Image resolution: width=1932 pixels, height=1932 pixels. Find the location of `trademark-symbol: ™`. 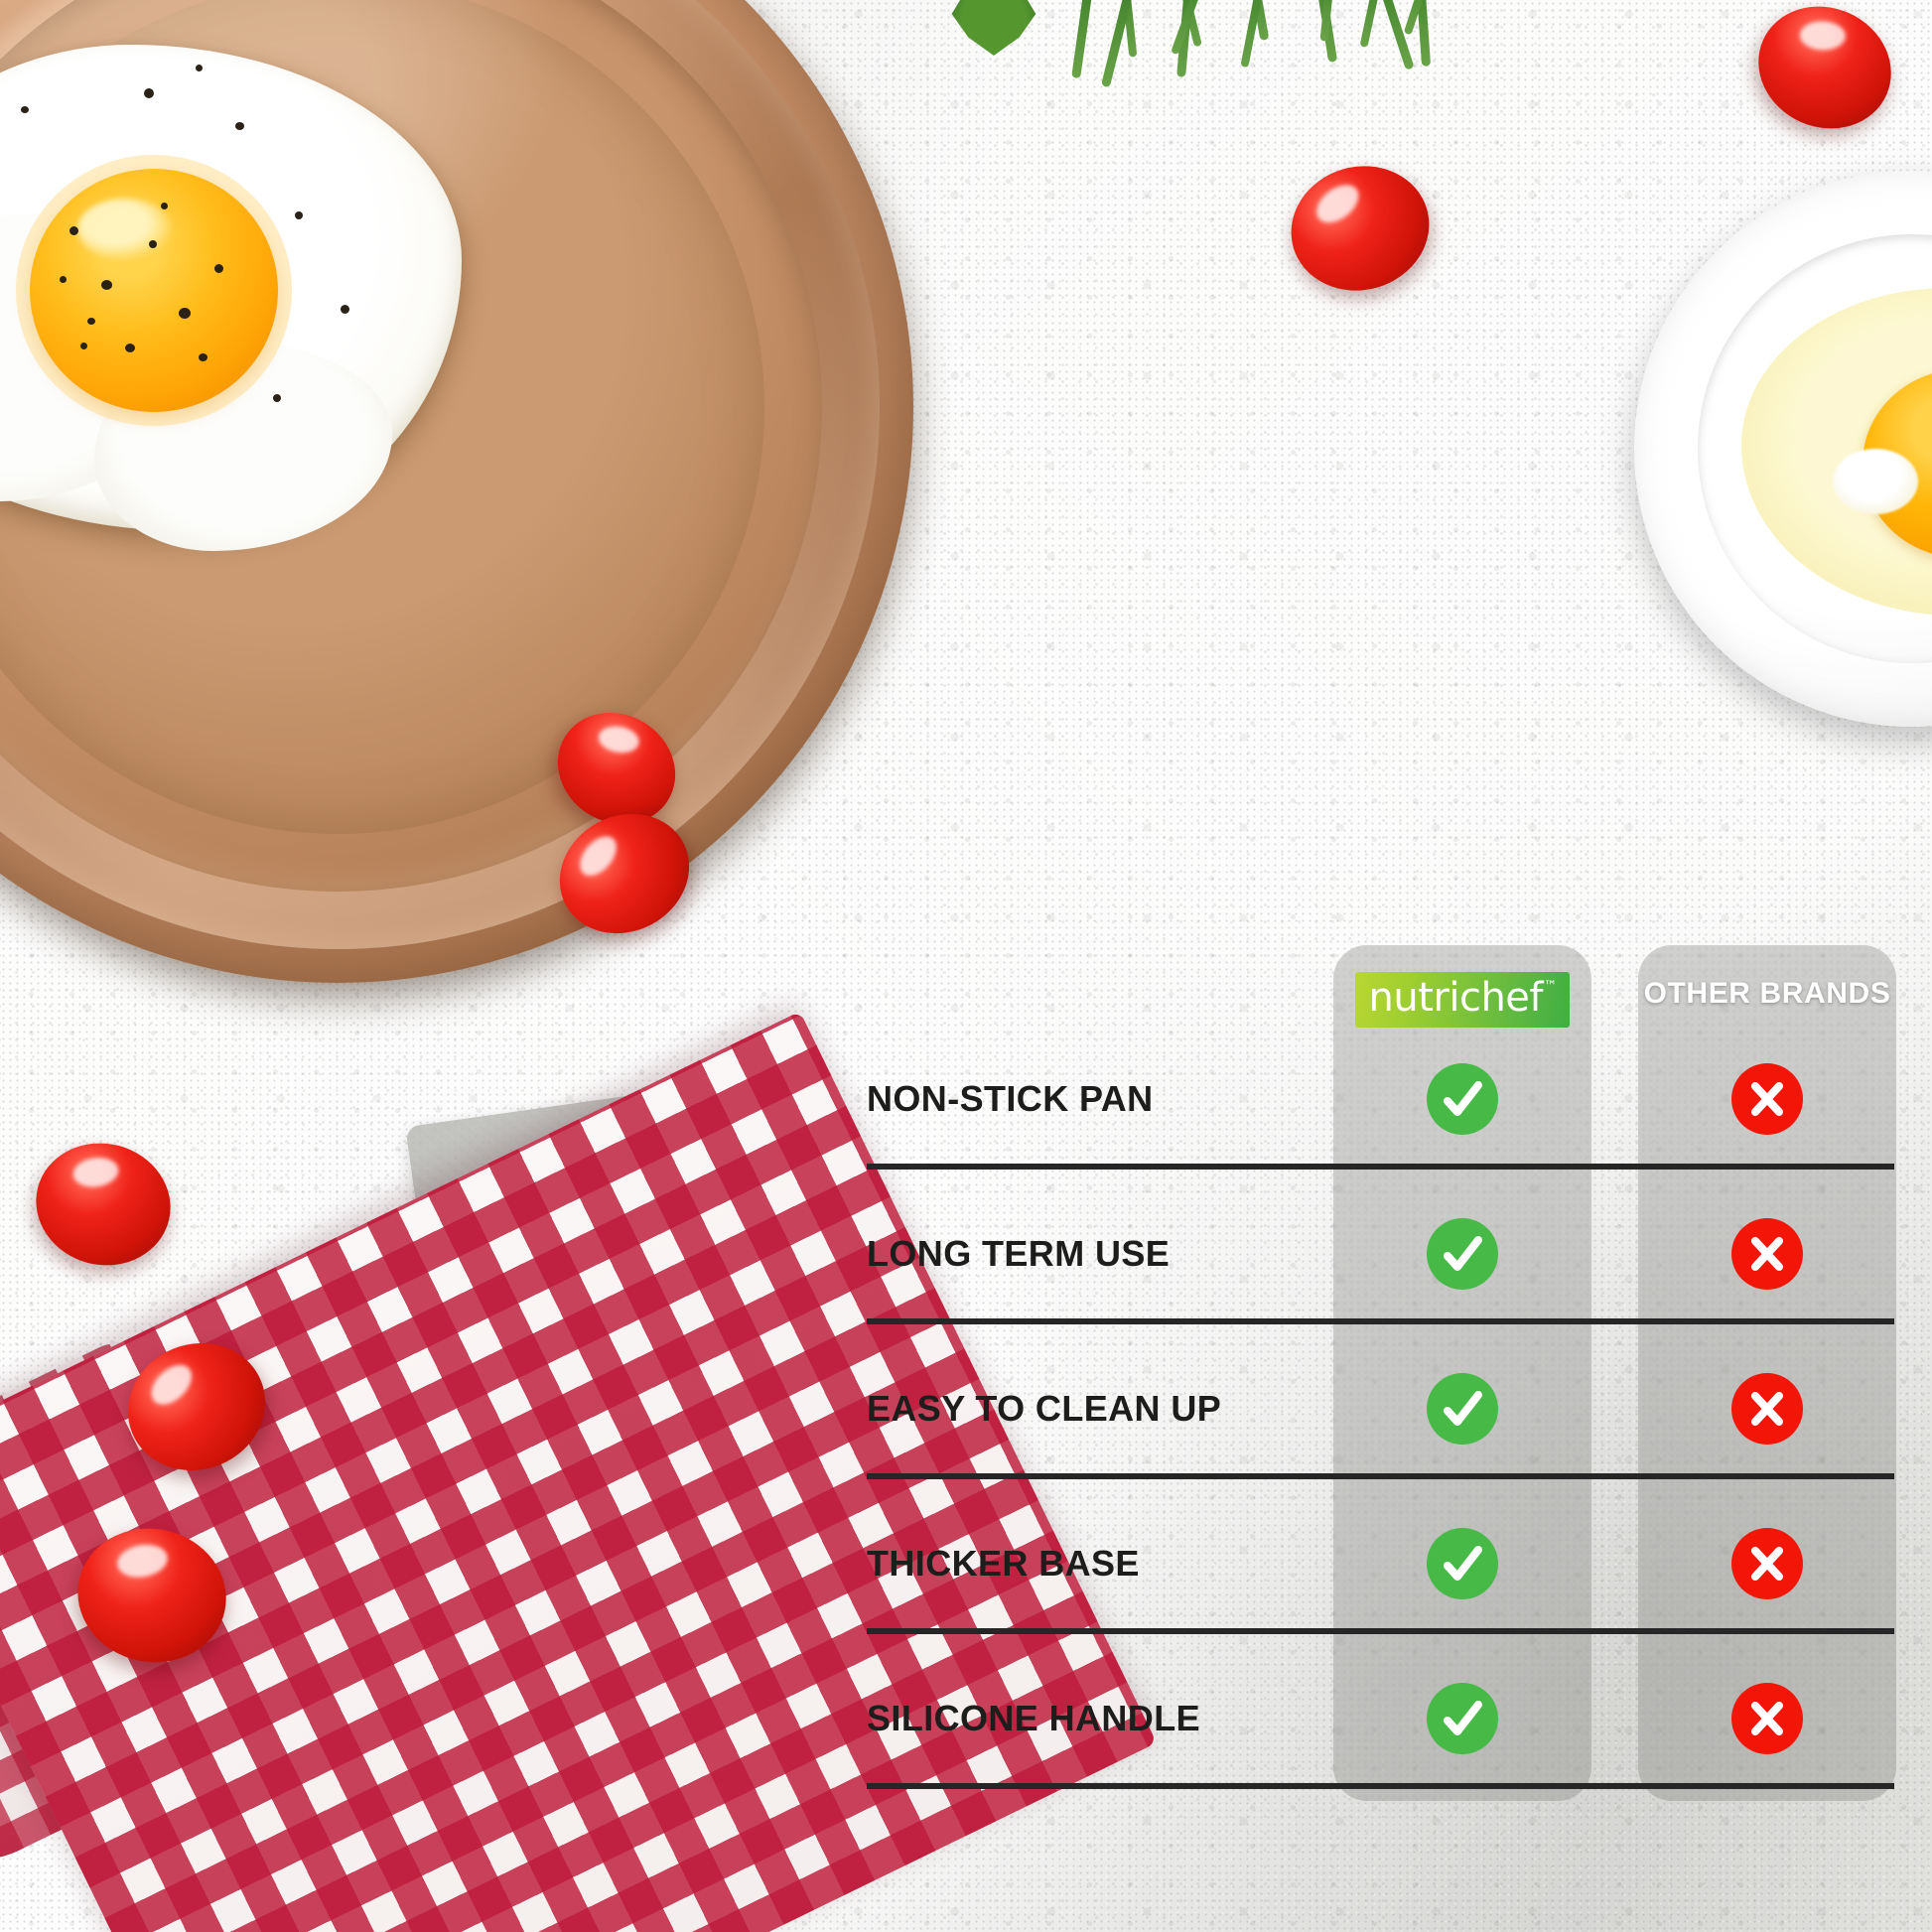

trademark-symbol: ™ is located at coordinates (1550, 986).